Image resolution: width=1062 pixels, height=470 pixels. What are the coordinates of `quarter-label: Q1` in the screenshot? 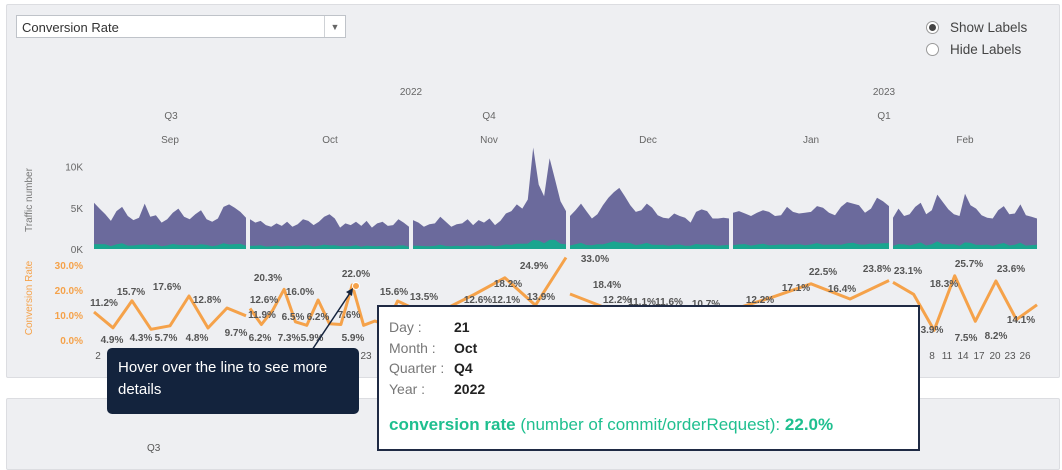 It's located at (884, 116).